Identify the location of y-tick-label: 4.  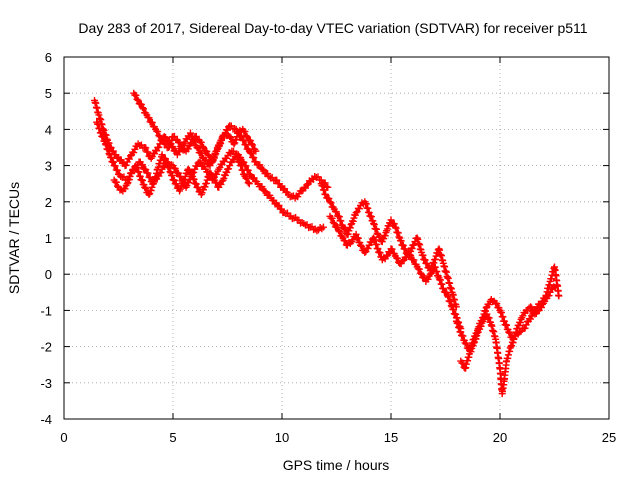
(48, 129).